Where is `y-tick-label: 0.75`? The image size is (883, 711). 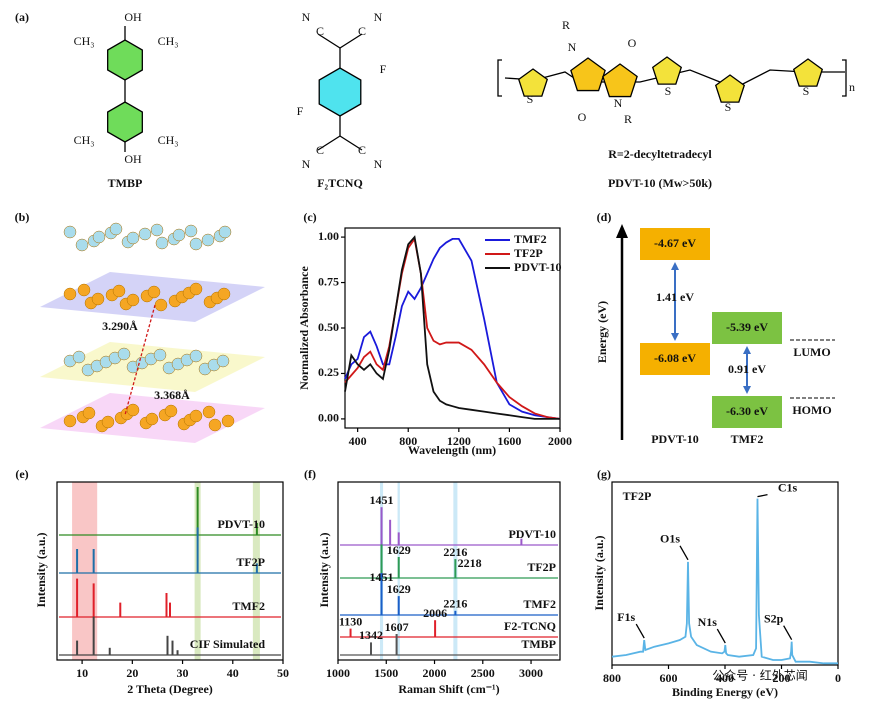 y-tick-label: 0.75 is located at coordinates (328, 281).